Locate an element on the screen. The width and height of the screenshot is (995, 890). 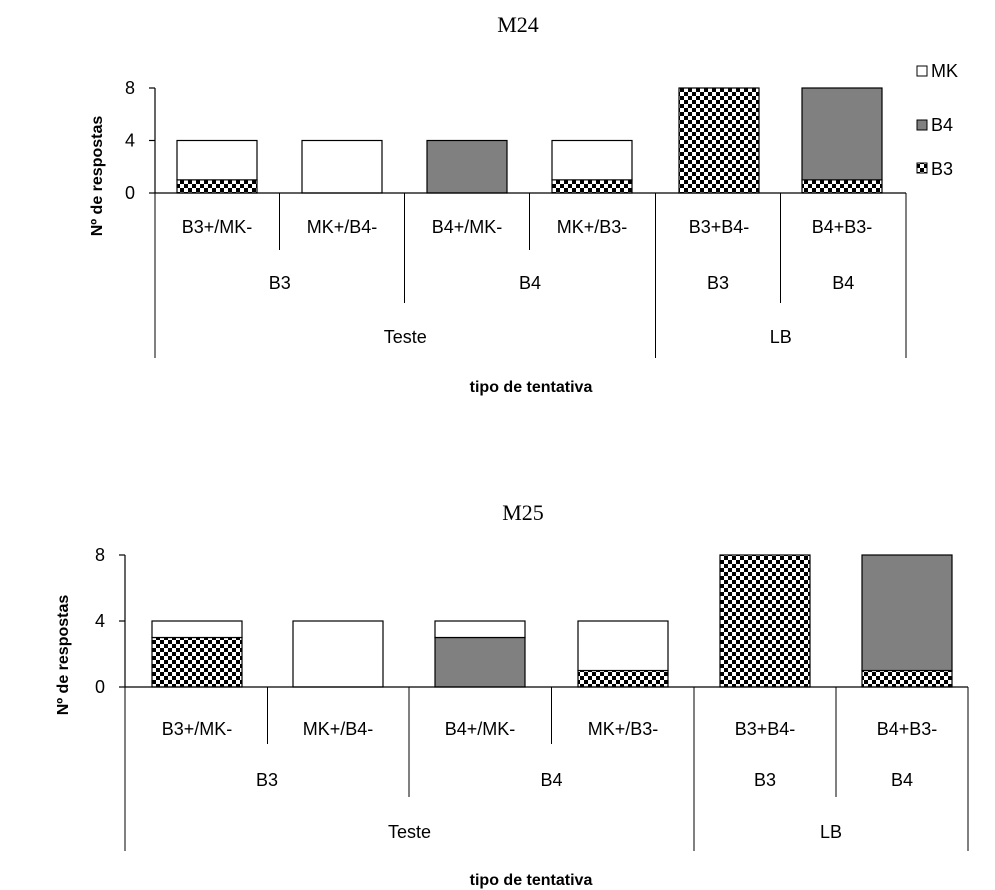
legend: MK B4 B3 is located at coordinates (937, 120).